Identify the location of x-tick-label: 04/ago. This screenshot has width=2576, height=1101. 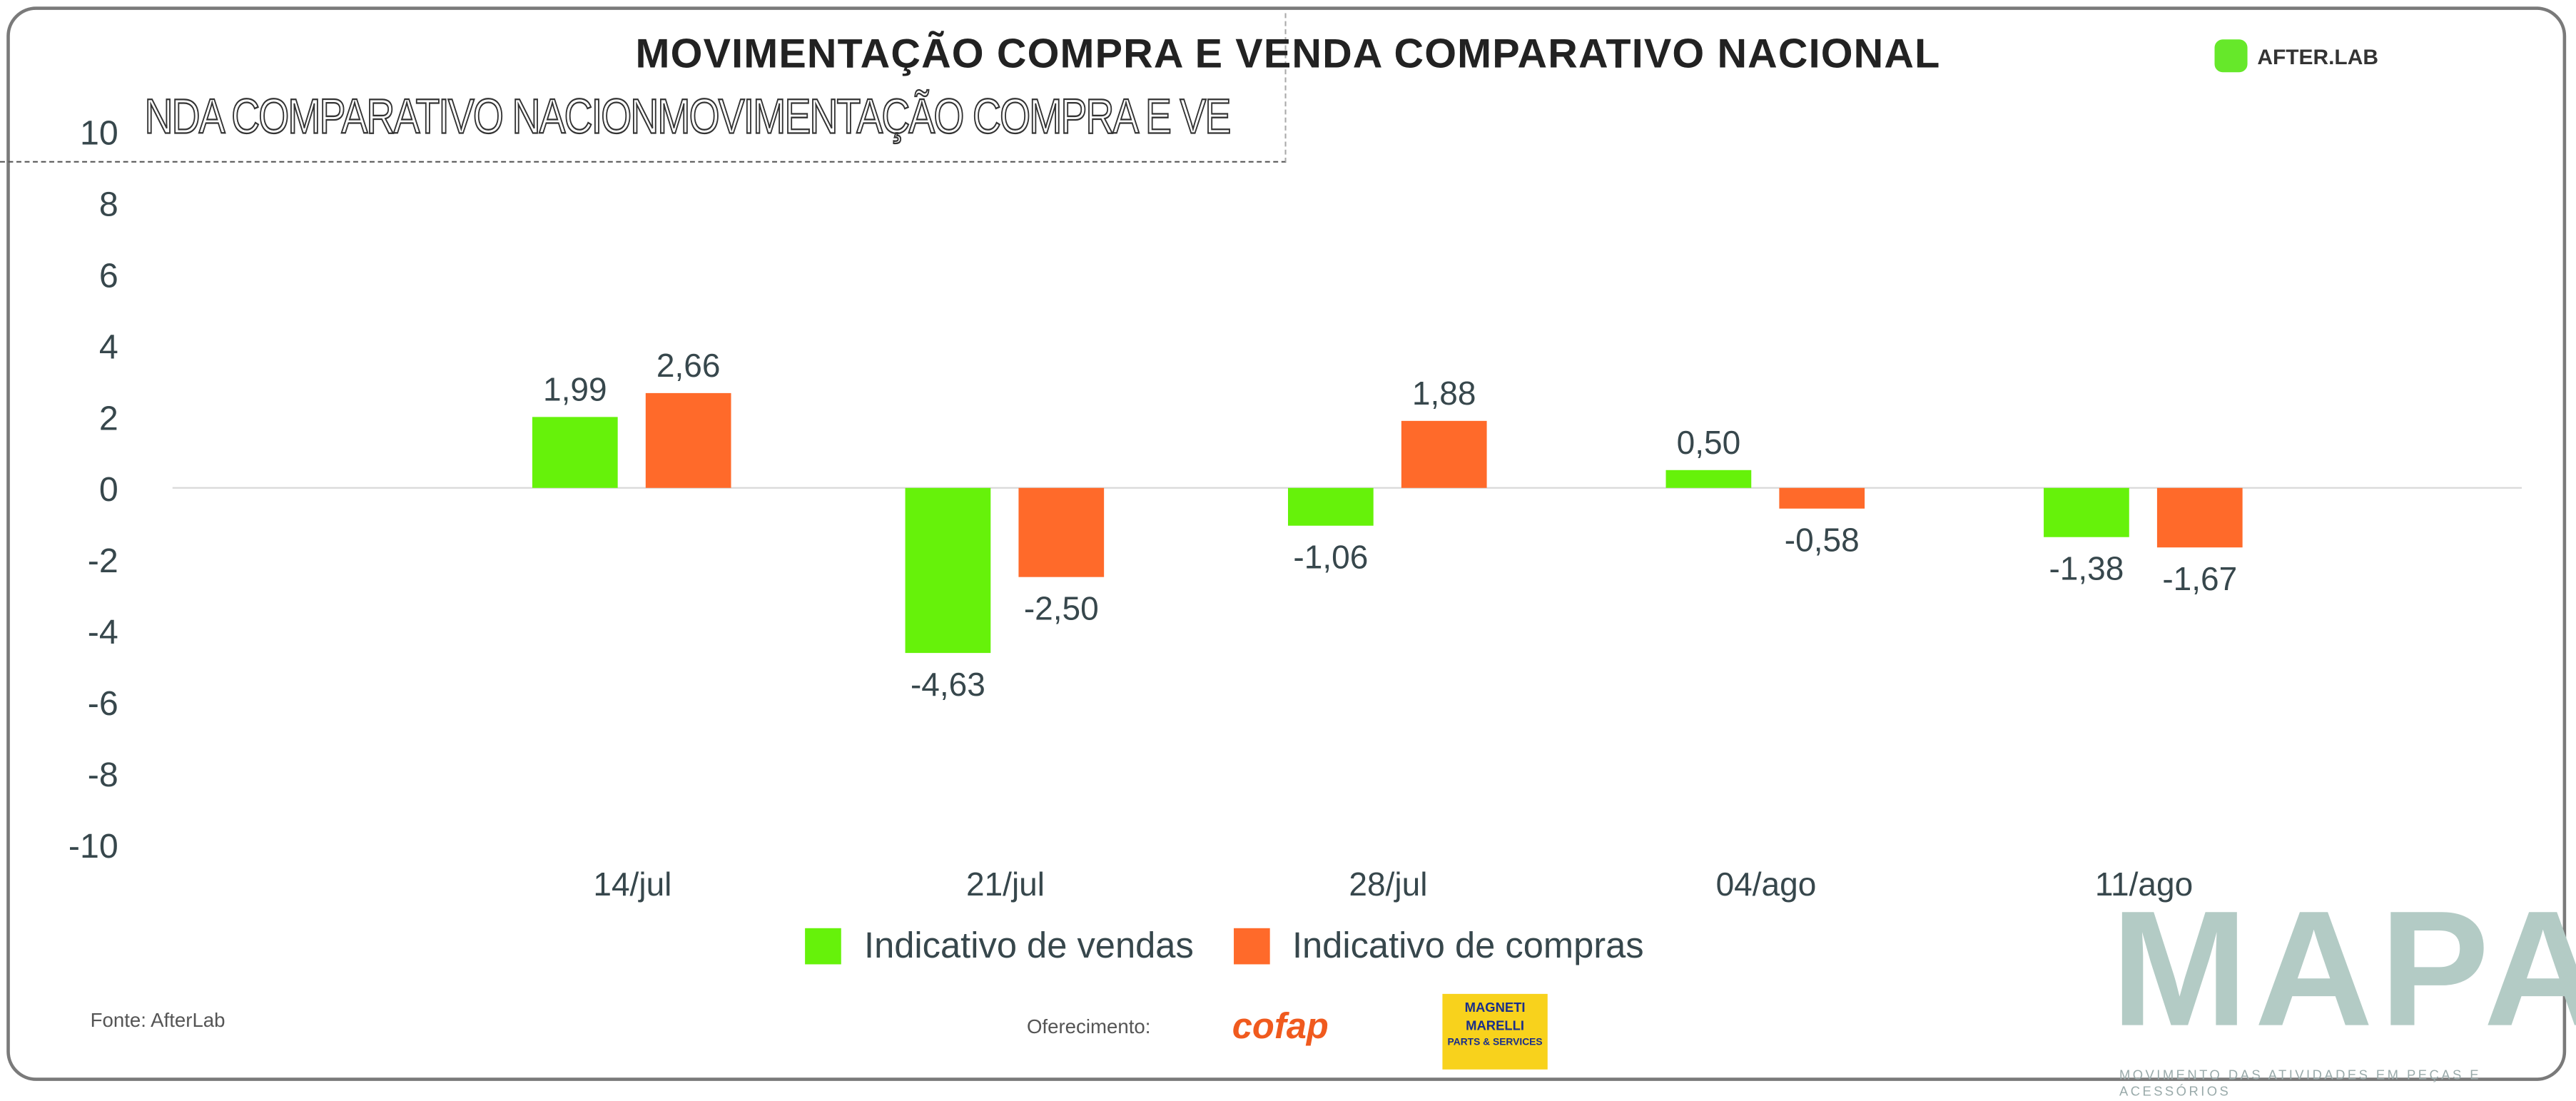
(1767, 884).